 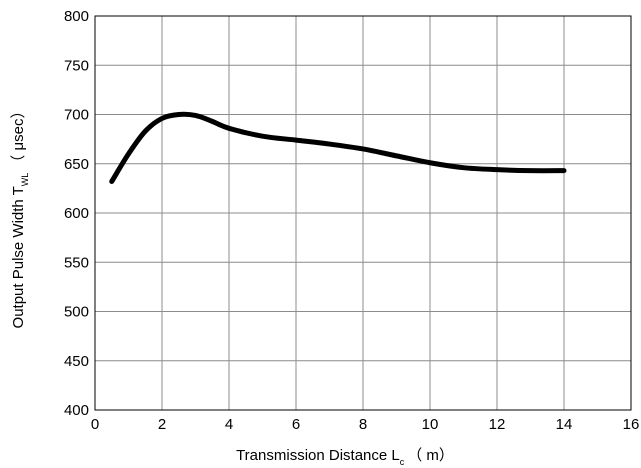 I want to click on y-axis-label-sub: WL, so click(x=25, y=180).